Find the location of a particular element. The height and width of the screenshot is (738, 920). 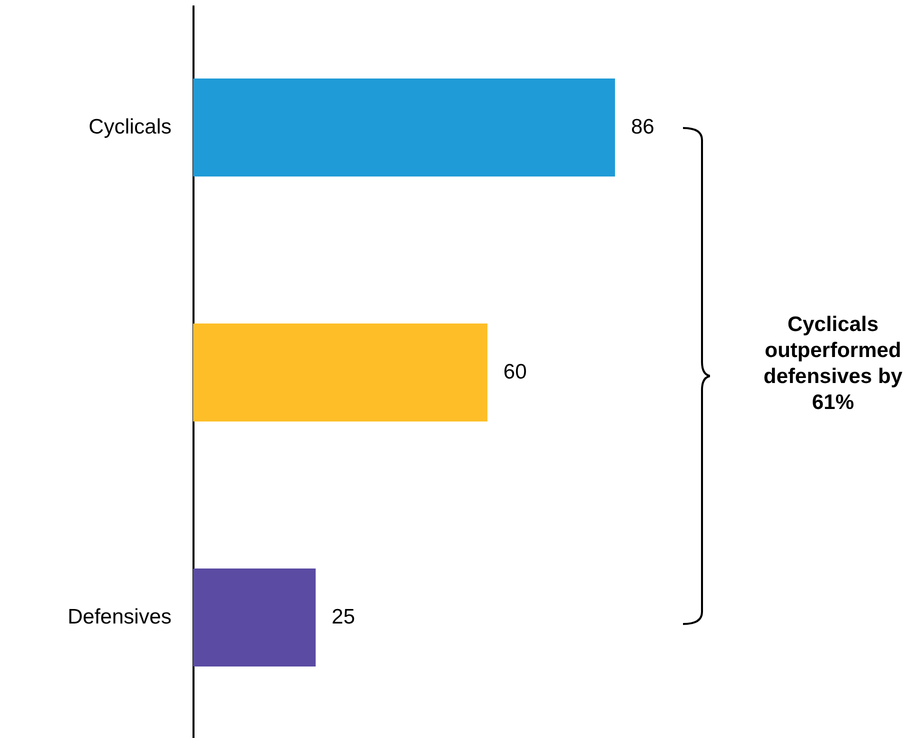

data-label: 86 is located at coordinates (642, 127).